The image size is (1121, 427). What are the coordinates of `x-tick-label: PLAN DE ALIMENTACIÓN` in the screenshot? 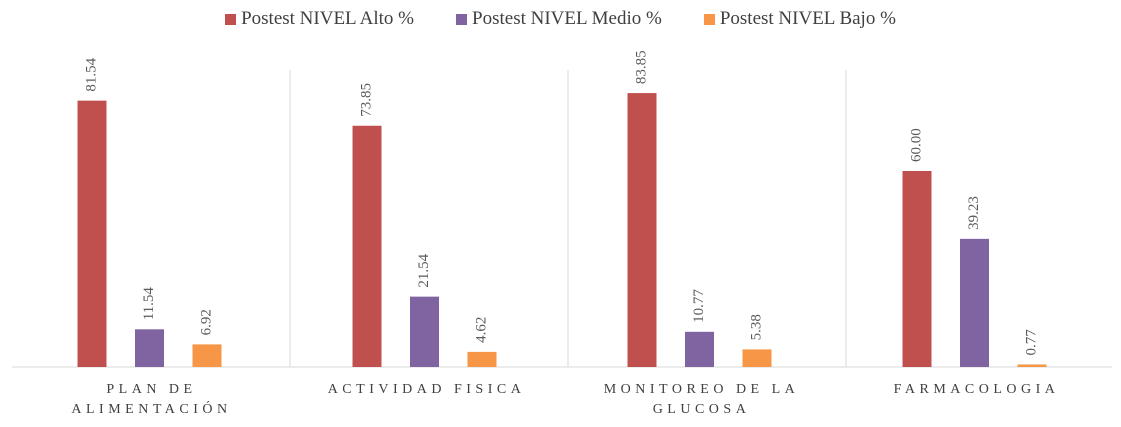 It's located at (151, 399).